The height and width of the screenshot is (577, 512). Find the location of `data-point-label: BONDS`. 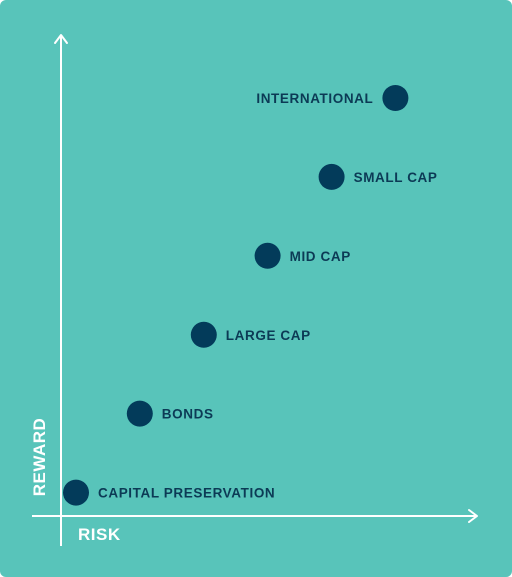

data-point-label: BONDS is located at coordinates (188, 414).